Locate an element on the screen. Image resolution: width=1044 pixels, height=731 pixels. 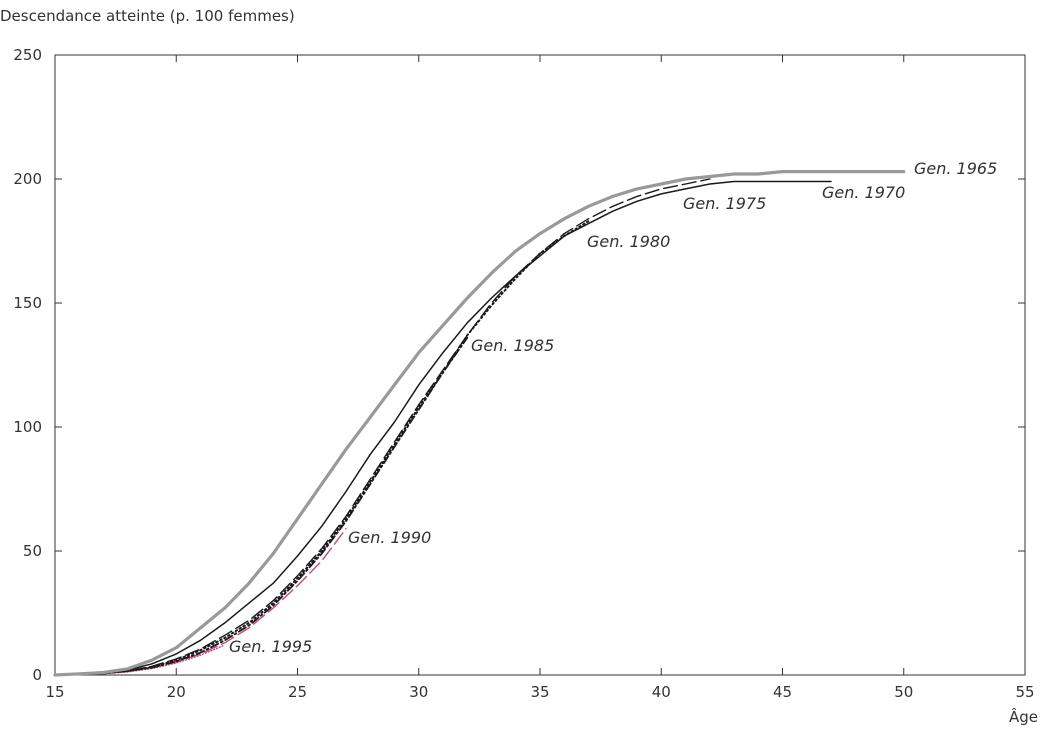
y-tick-label: 50 is located at coordinates (32, 551).